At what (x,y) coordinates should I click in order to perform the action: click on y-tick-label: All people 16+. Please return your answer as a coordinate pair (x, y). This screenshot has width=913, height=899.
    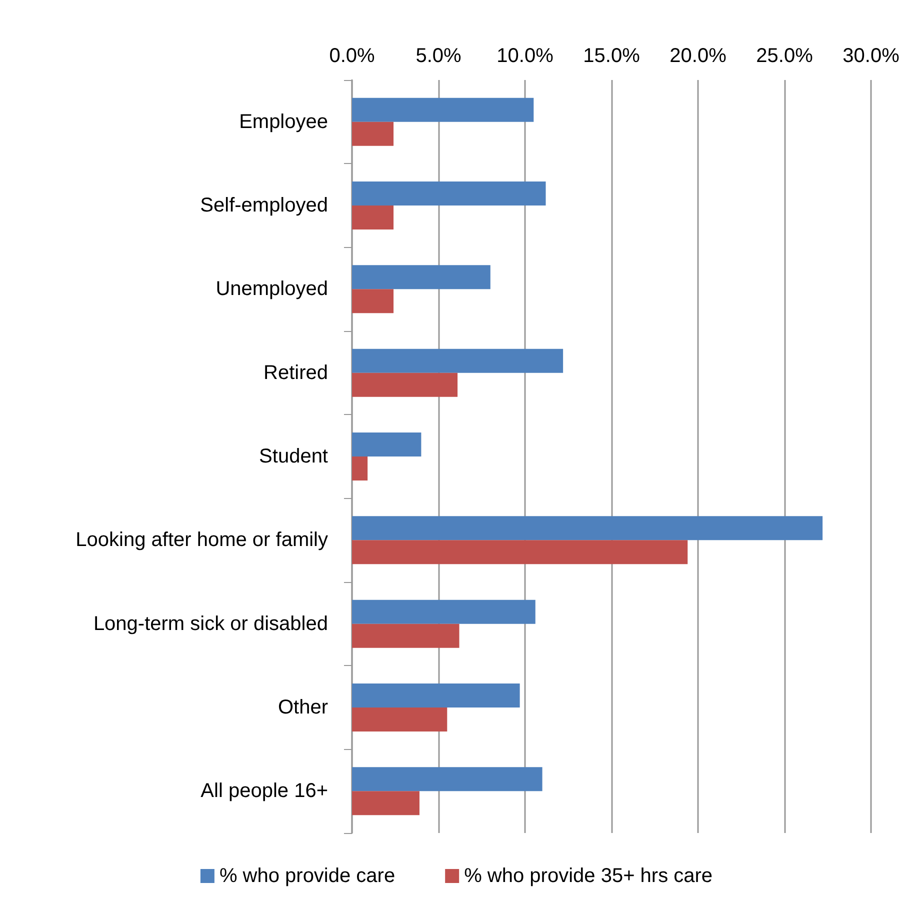
    Looking at the image, I should click on (264, 791).